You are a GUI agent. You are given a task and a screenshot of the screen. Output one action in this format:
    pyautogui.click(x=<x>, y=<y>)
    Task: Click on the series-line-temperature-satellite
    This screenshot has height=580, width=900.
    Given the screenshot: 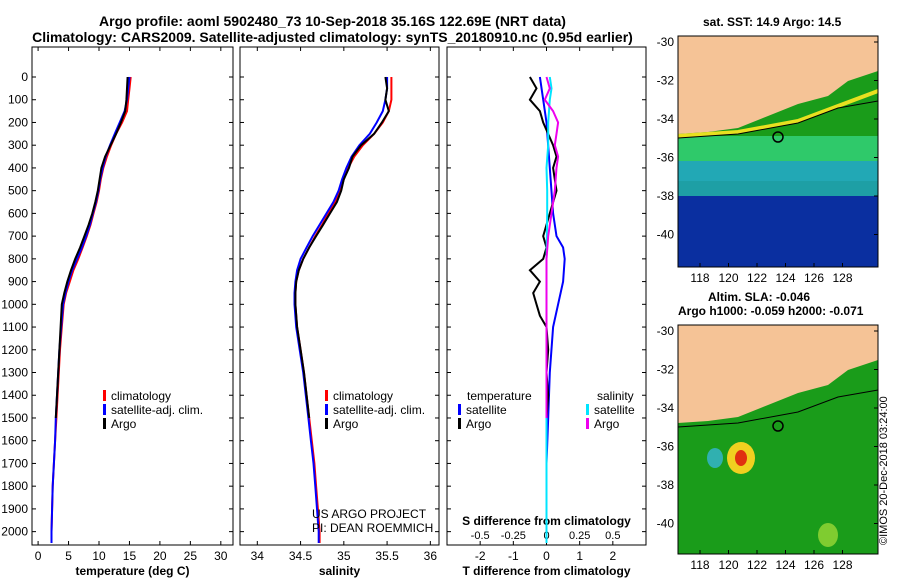 What is the action you would take?
    pyautogui.click(x=552, y=309)
    